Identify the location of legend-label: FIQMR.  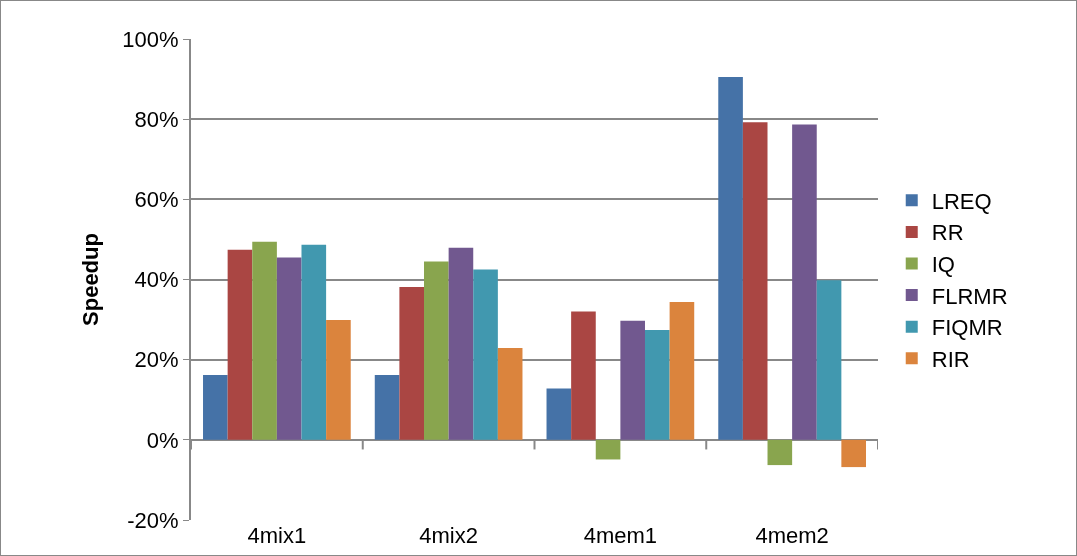
(967, 328).